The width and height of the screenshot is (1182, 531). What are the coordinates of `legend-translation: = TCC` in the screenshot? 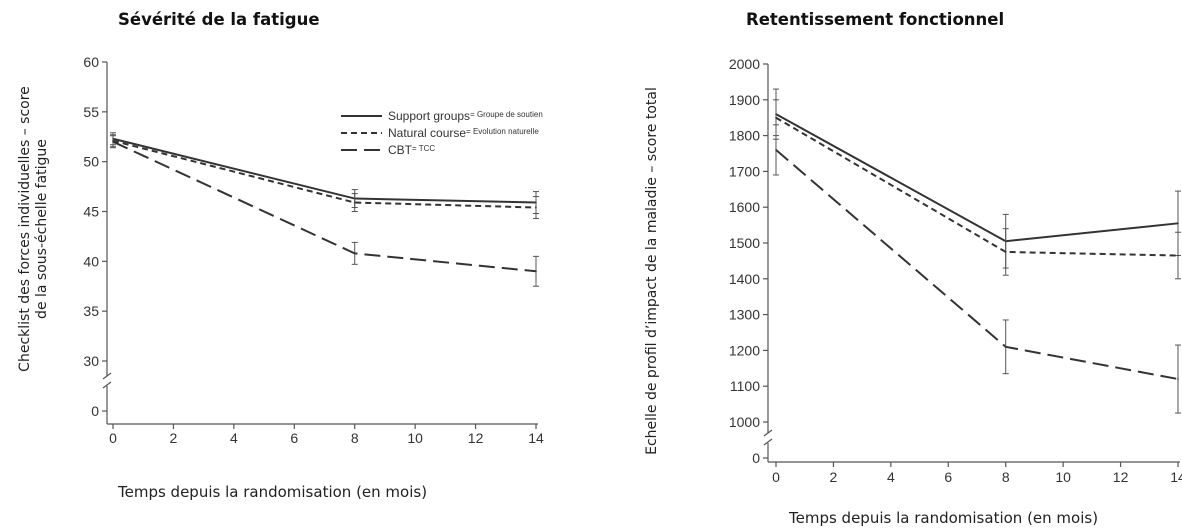 It's located at (423, 148).